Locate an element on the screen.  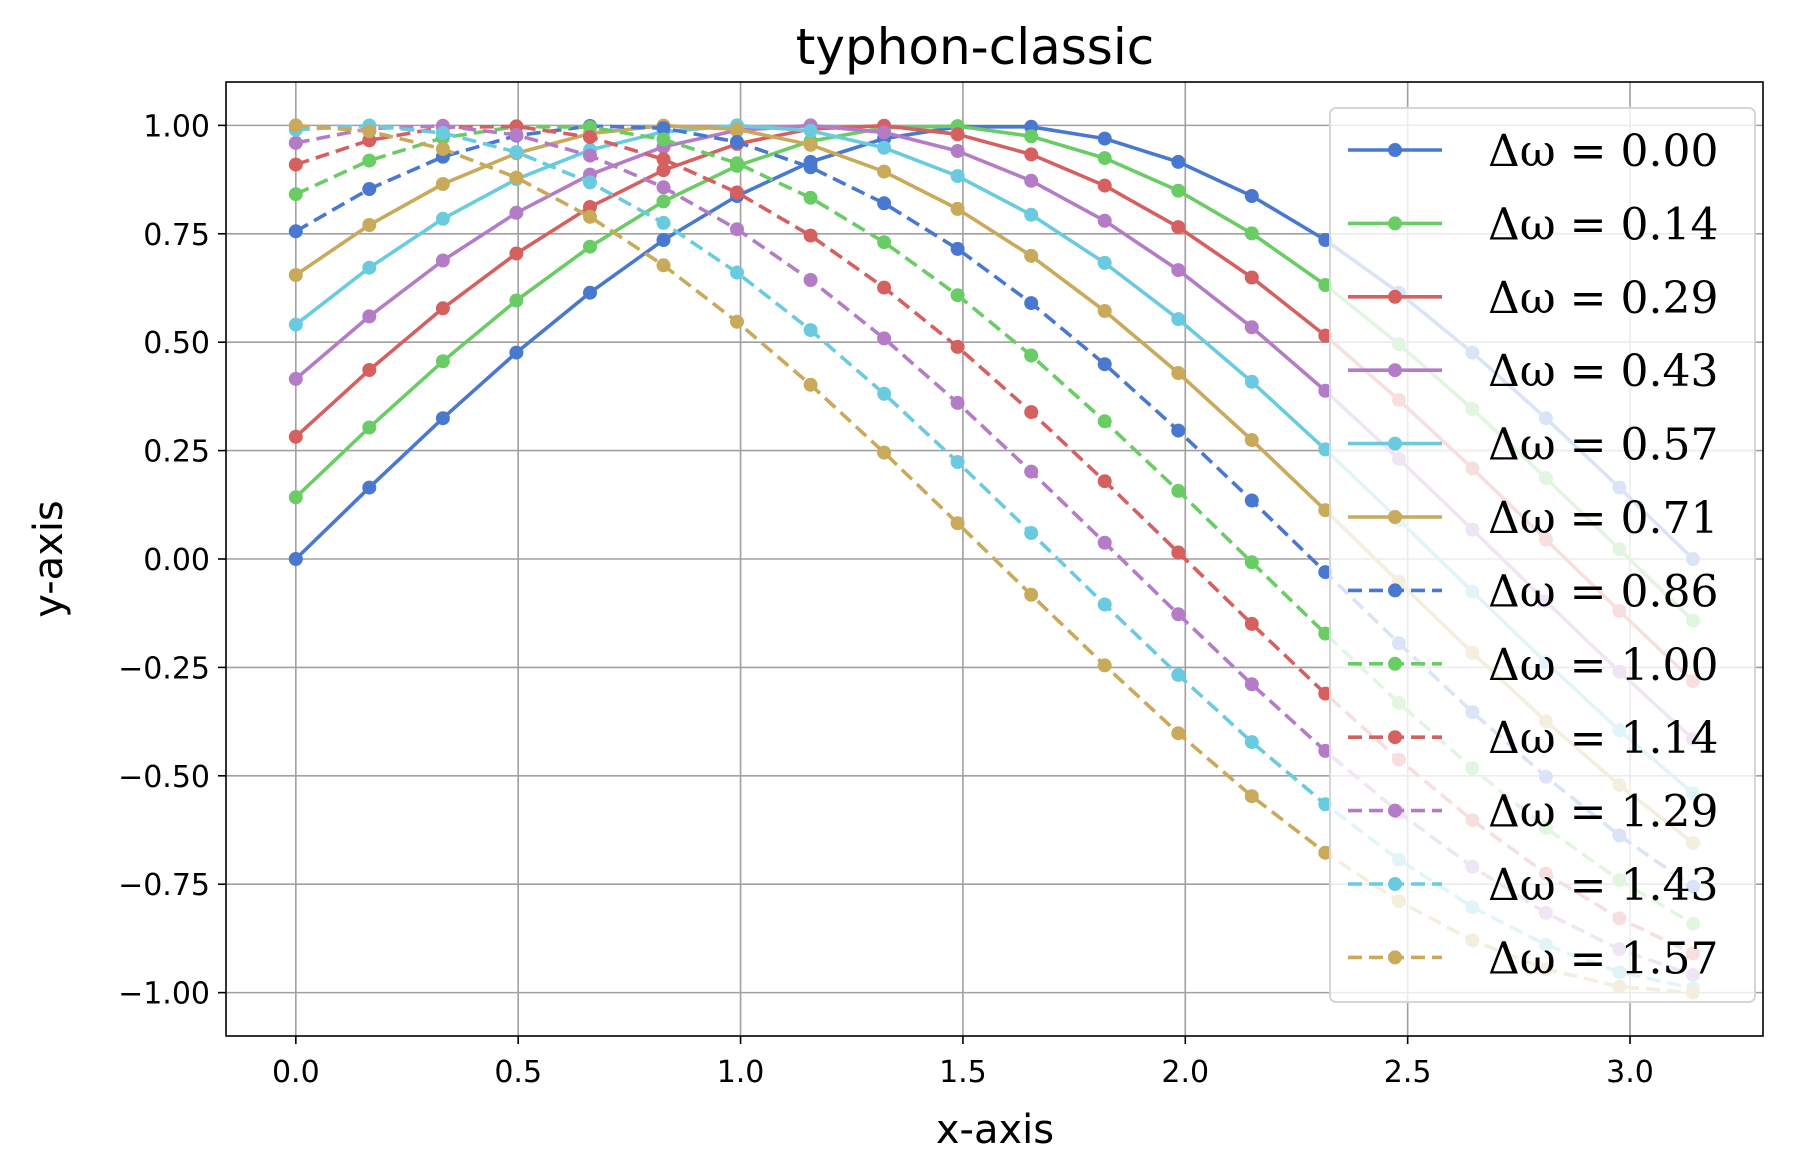
x-tick-label: 0.0 is located at coordinates (296, 1072).